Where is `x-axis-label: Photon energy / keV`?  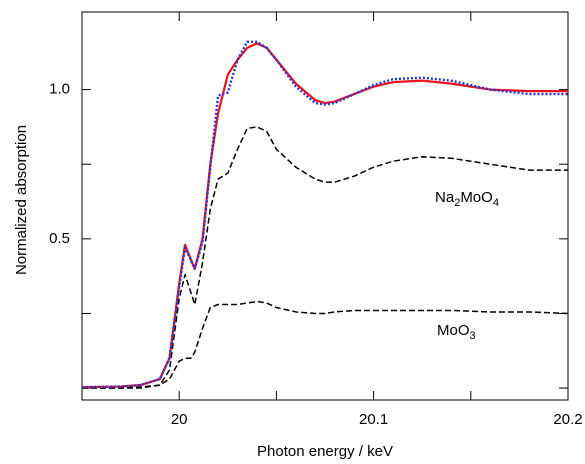 x-axis-label: Photon energy / keV is located at coordinates (325, 451).